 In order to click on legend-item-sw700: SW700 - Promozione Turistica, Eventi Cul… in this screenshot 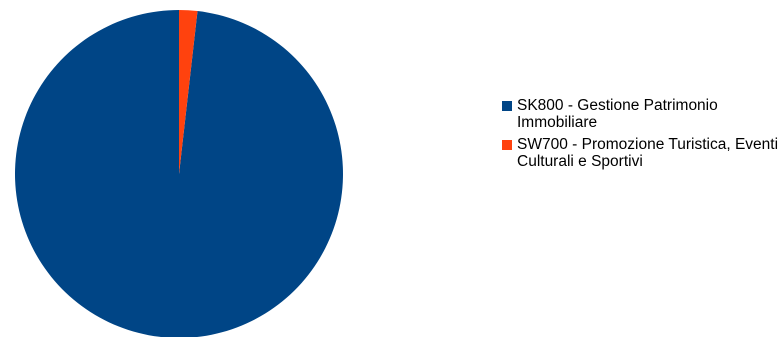, I will do `click(642, 153)`.